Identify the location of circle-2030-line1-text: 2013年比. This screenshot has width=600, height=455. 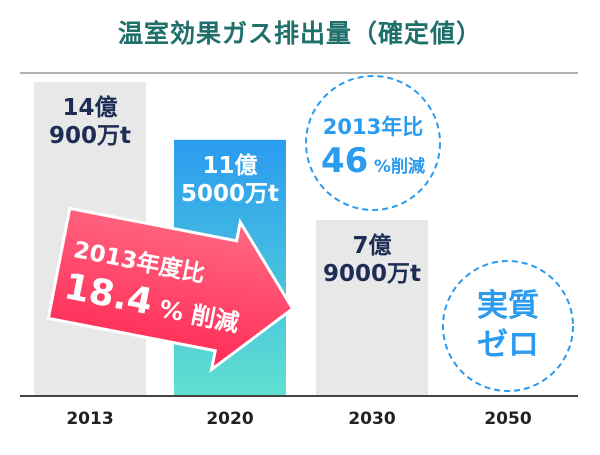
(373, 127).